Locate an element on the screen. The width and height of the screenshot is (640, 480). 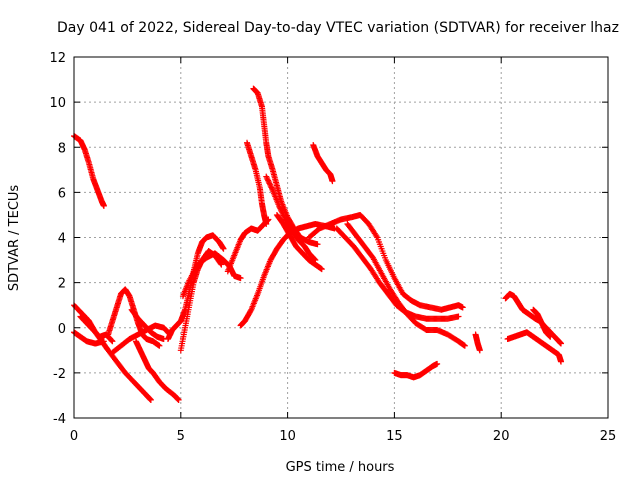
y-tick-label: -2 is located at coordinates (59, 374).